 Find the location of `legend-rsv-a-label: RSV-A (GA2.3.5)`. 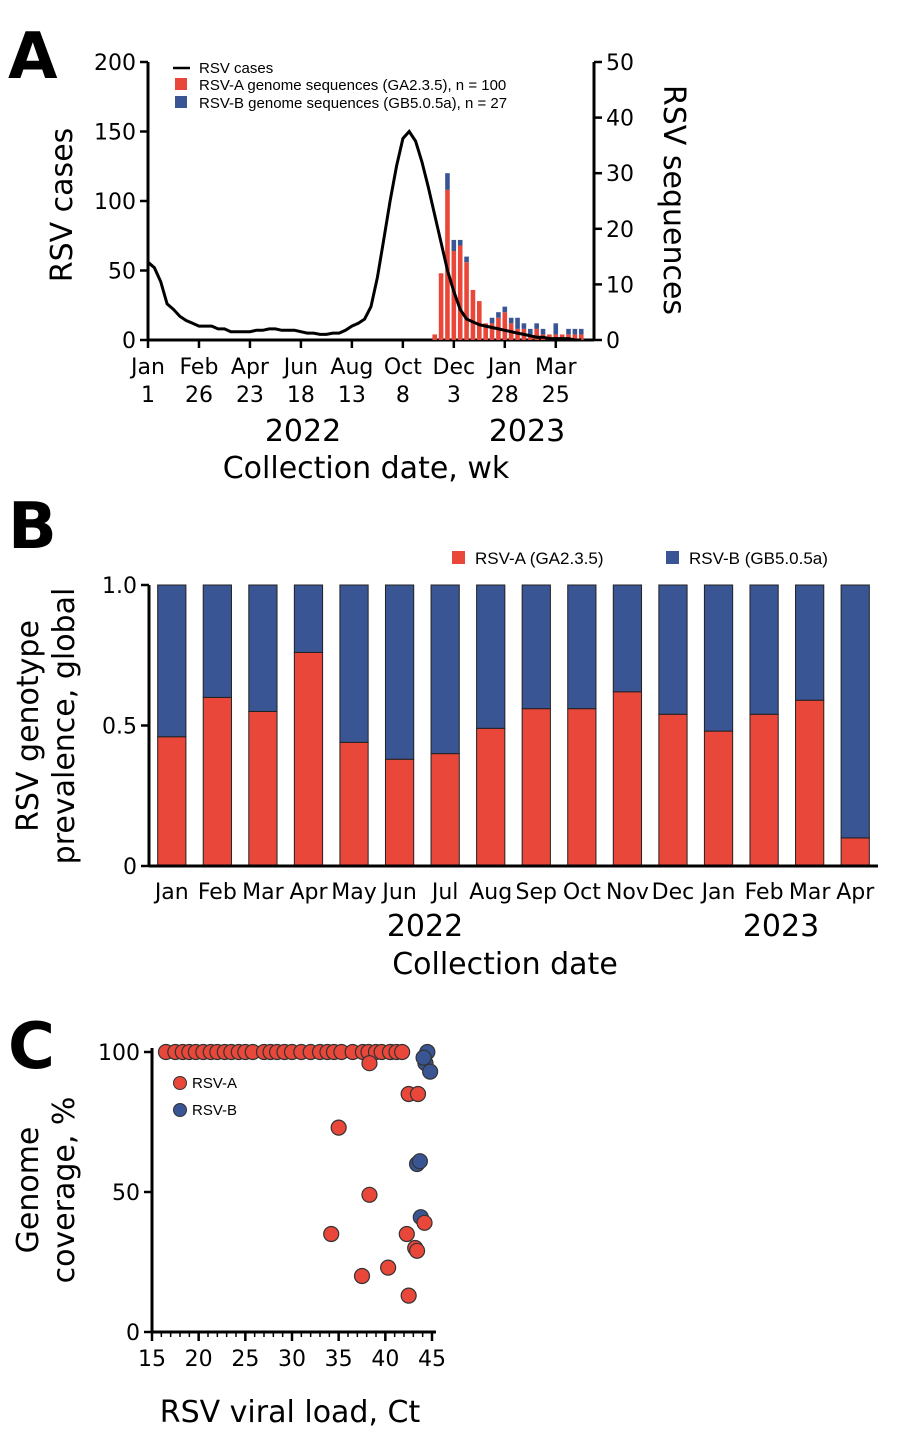

legend-rsv-a-label: RSV-A (GA2.3.5) is located at coordinates (539, 558).